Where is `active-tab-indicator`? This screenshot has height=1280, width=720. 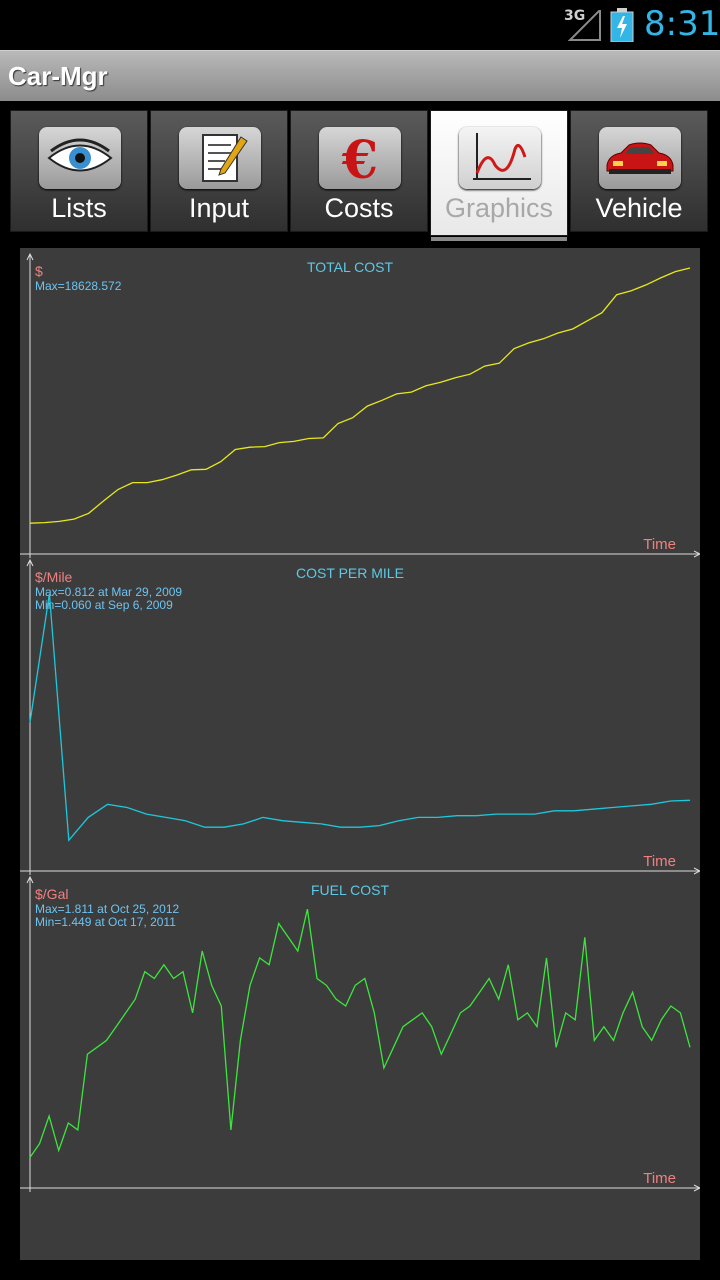
active-tab-indicator is located at coordinates (499, 239).